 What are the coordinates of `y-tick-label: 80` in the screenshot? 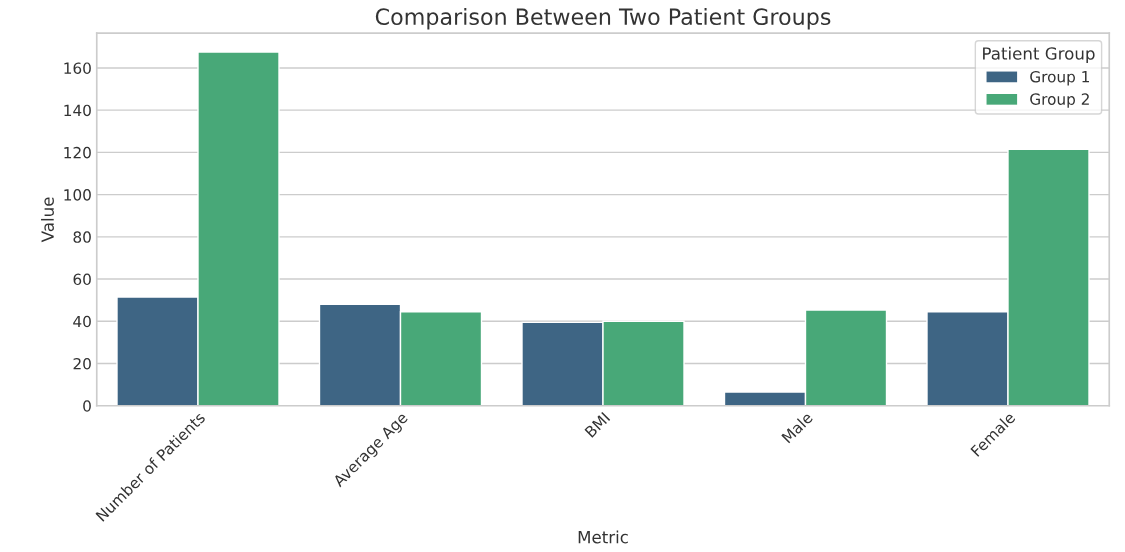 It's located at (82, 237).